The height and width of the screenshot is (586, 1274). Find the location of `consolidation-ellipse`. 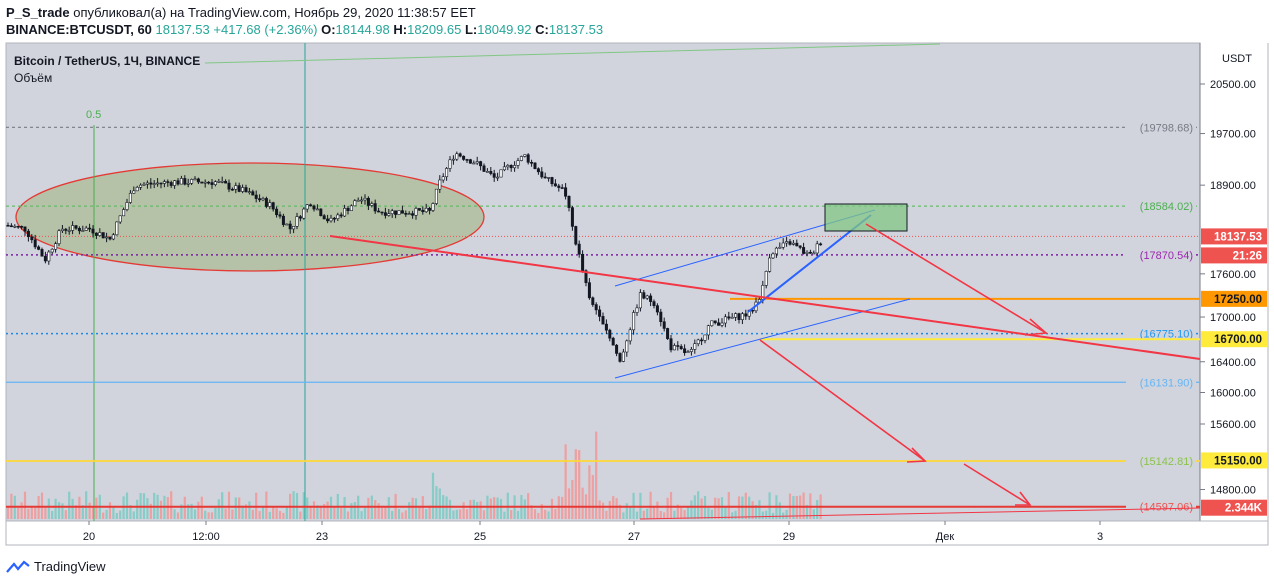

consolidation-ellipse is located at coordinates (250, 217).